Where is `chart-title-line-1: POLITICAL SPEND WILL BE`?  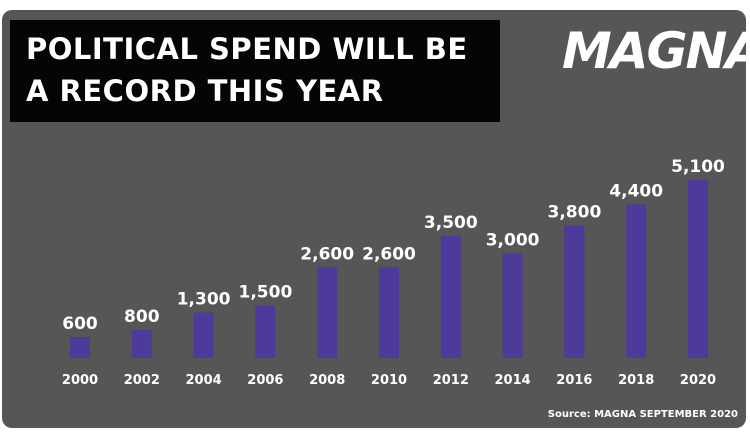 chart-title-line-1: POLITICAL SPEND WILL BE is located at coordinates (247, 49).